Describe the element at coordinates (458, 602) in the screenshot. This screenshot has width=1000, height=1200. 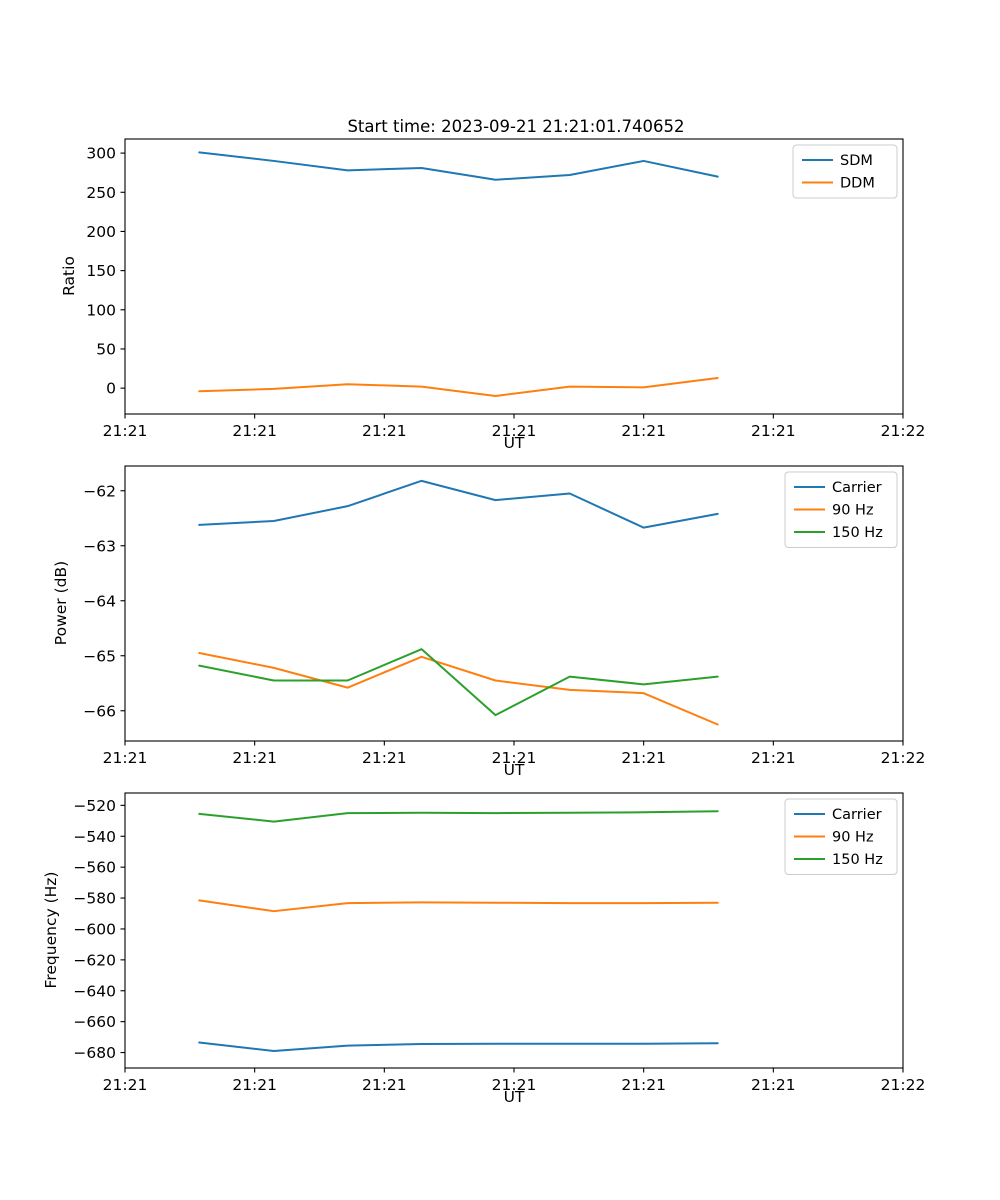
I see `data-lines-middle` at that location.